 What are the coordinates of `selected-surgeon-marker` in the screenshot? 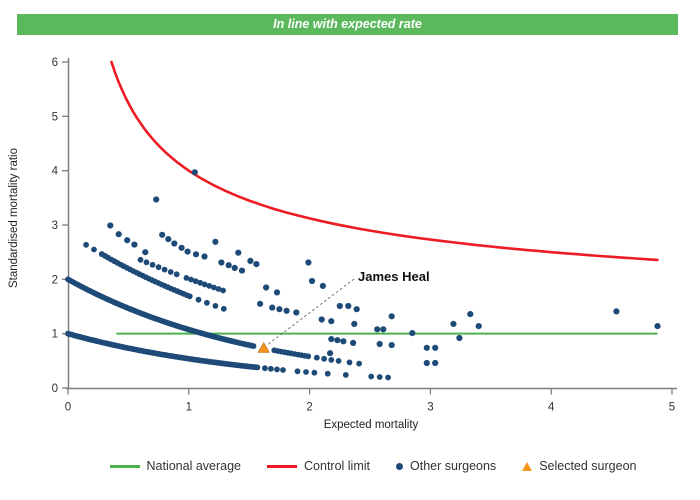 It's located at (263, 347).